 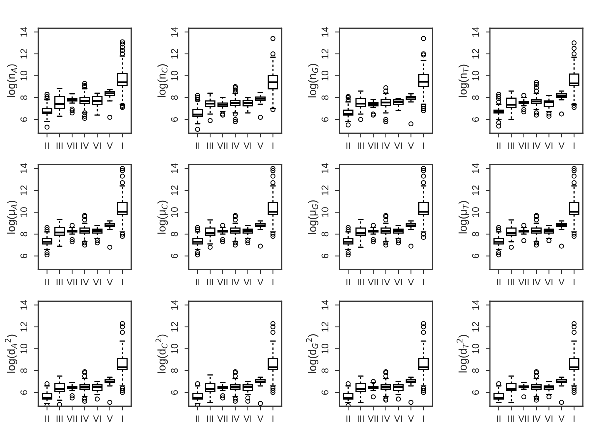 I want to click on y-axis-title: log(μ$_{G}$), so click(x=313, y=217).